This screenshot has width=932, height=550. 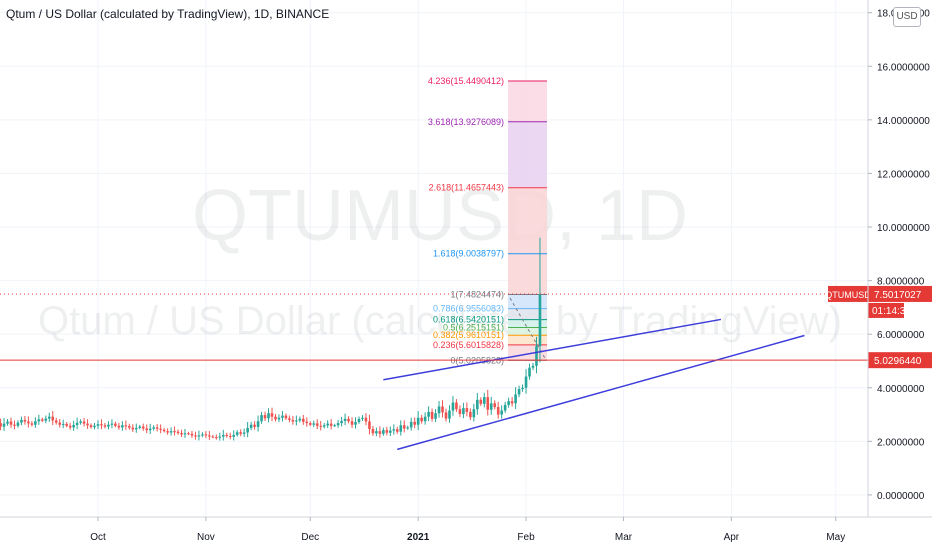 What do you see at coordinates (526, 537) in the screenshot?
I see `x-tick-label: Feb` at bounding box center [526, 537].